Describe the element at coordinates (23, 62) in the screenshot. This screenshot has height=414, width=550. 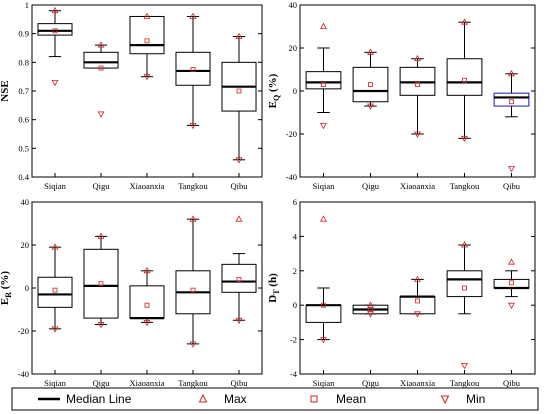
I see `y-tick-label: 0.8` at that location.